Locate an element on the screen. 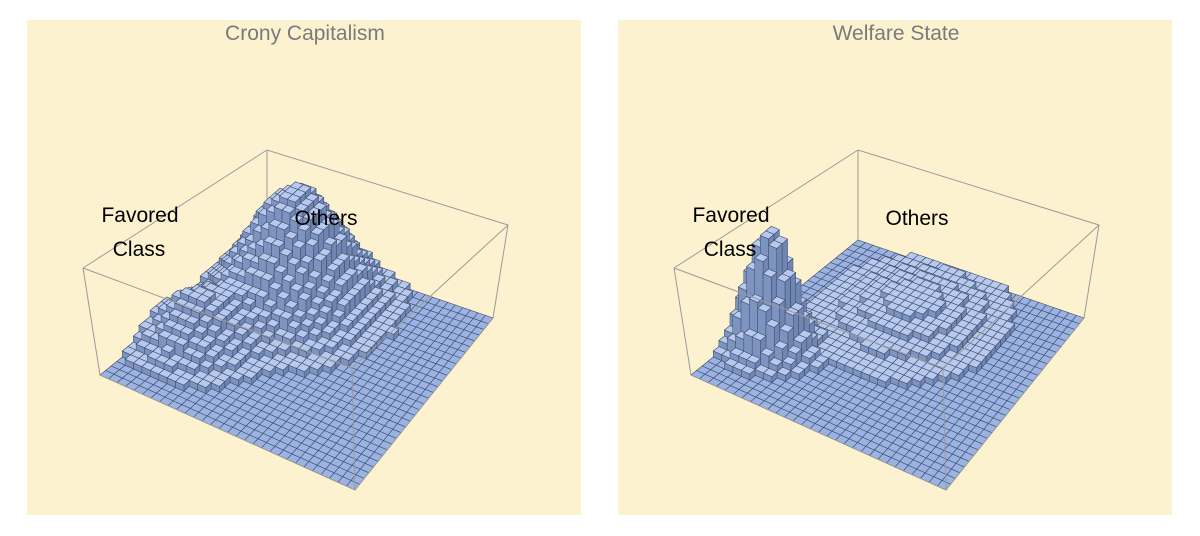 Image resolution: width=1200 pixels, height=536 pixels. label-favored: Favored is located at coordinates (730, 215).